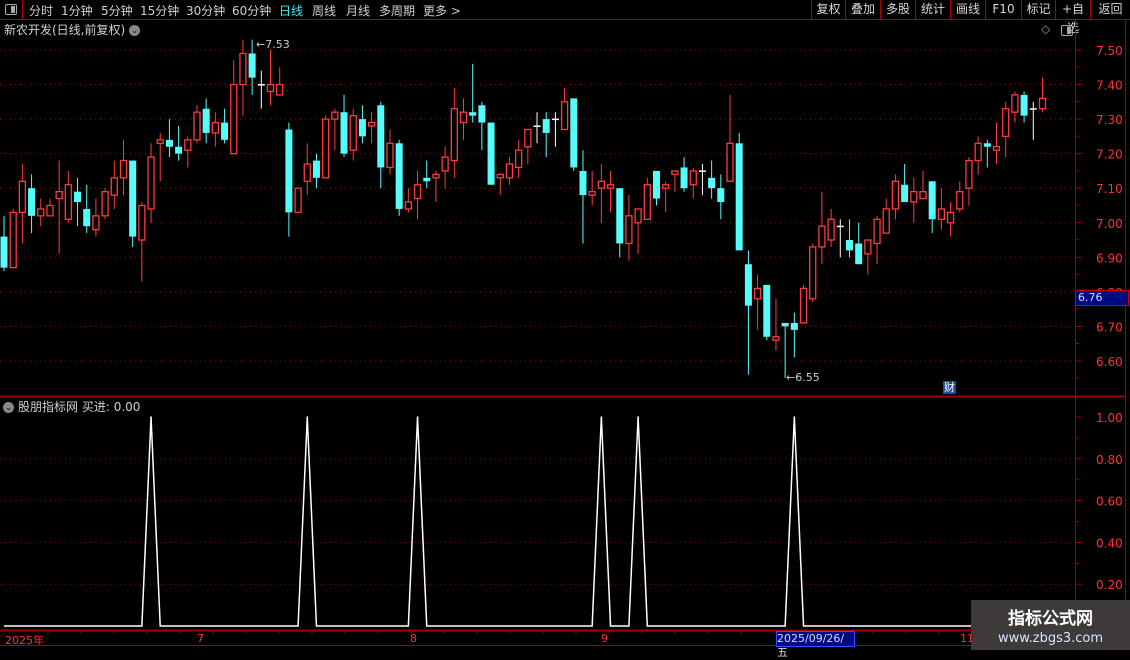 This screenshot has height=660, width=1130. Describe the element at coordinates (967, 9) in the screenshot. I see `toolbar-button: 画线` at that location.